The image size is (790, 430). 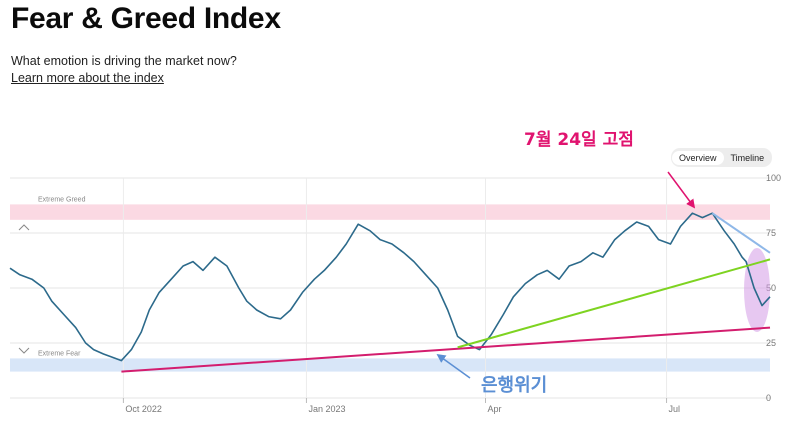 I want to click on subtitle: What emotion is driving the market now?, so click(x=124, y=61).